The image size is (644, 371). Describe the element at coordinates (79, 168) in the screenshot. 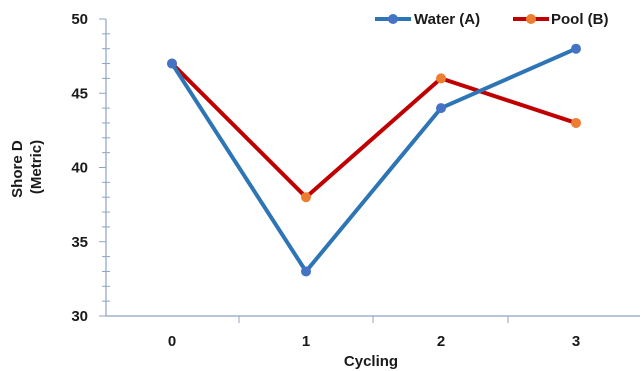

I see `y-tick-label: 40` at that location.